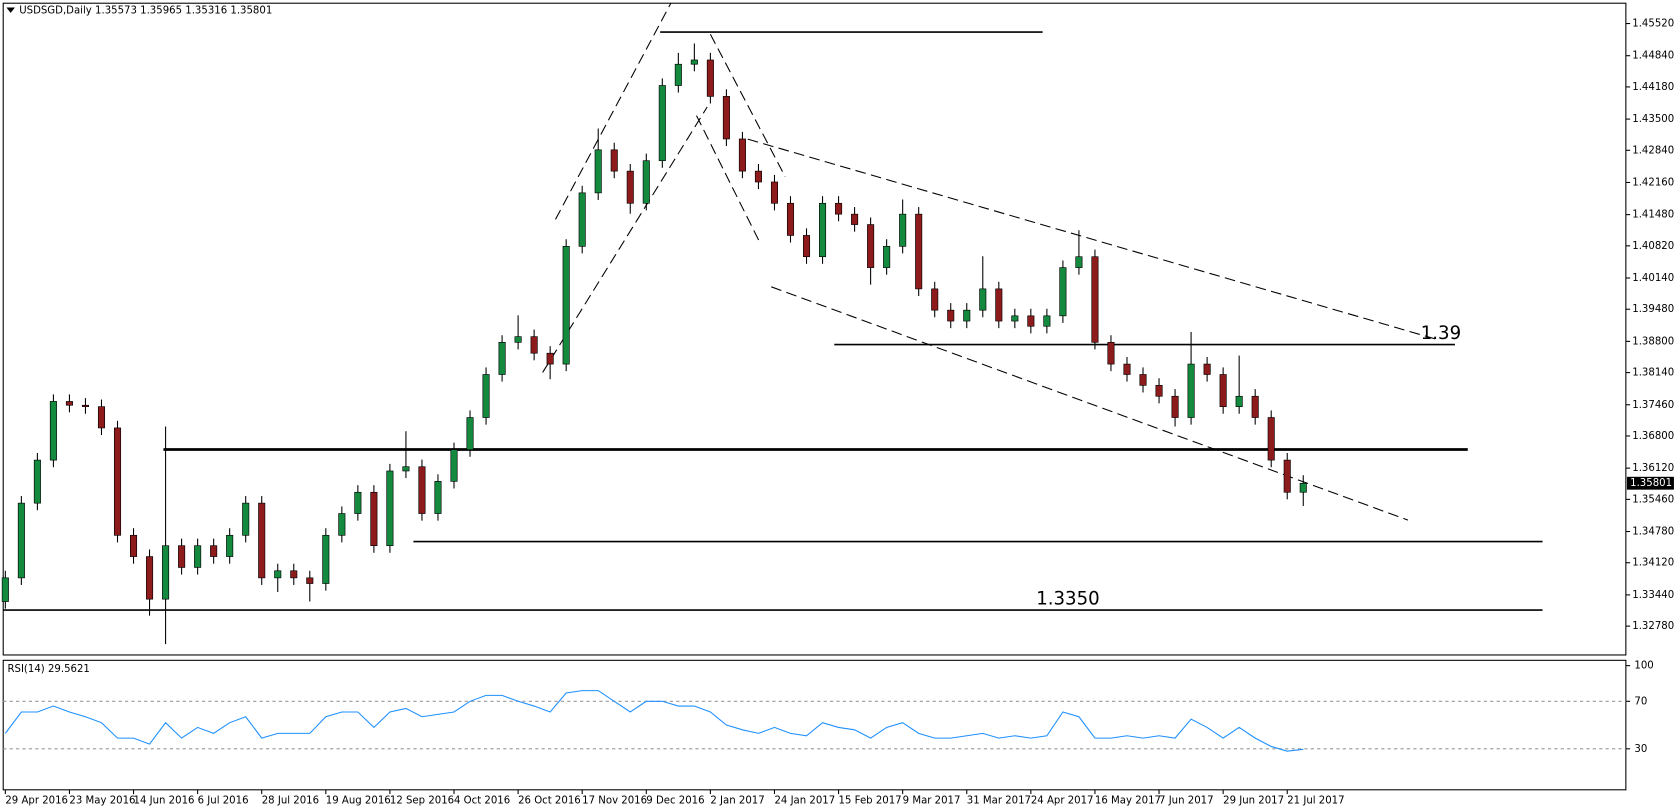  What do you see at coordinates (1128, 801) in the screenshot?
I see `x-tick-label: 16 May 2017` at bounding box center [1128, 801].